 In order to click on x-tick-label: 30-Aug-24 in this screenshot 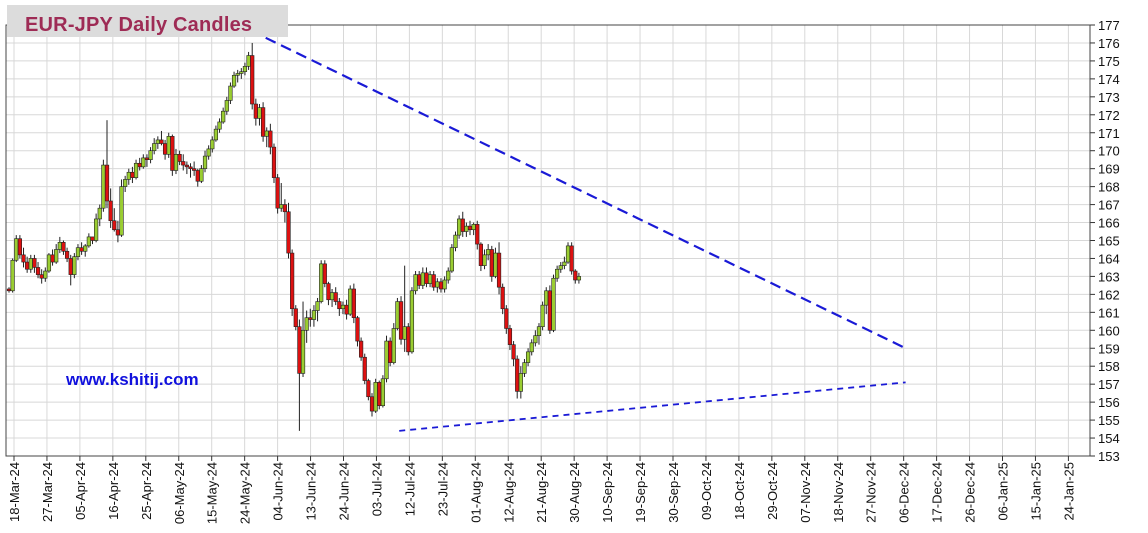, I will do `click(574, 492)`.